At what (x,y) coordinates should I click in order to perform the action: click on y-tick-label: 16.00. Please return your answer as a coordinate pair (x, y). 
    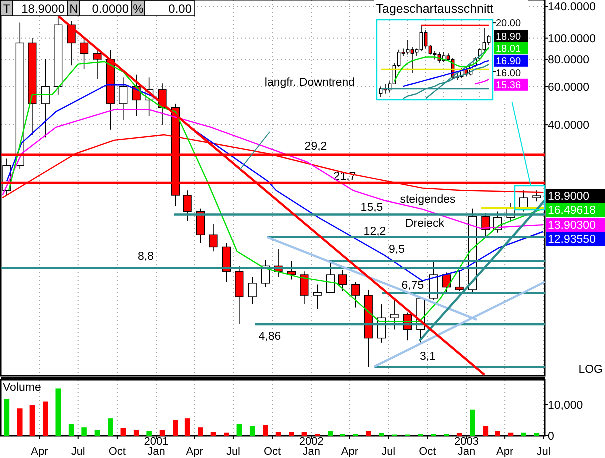
    Looking at the image, I should click on (509, 74).